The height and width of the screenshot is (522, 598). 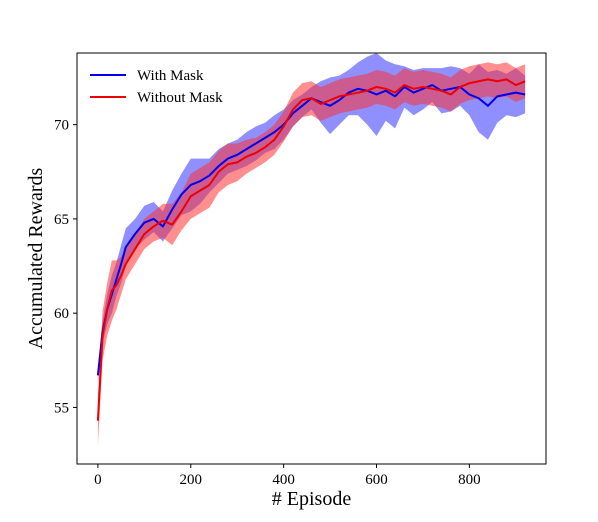 I want to click on y-tick-label: 60, so click(x=61, y=314).